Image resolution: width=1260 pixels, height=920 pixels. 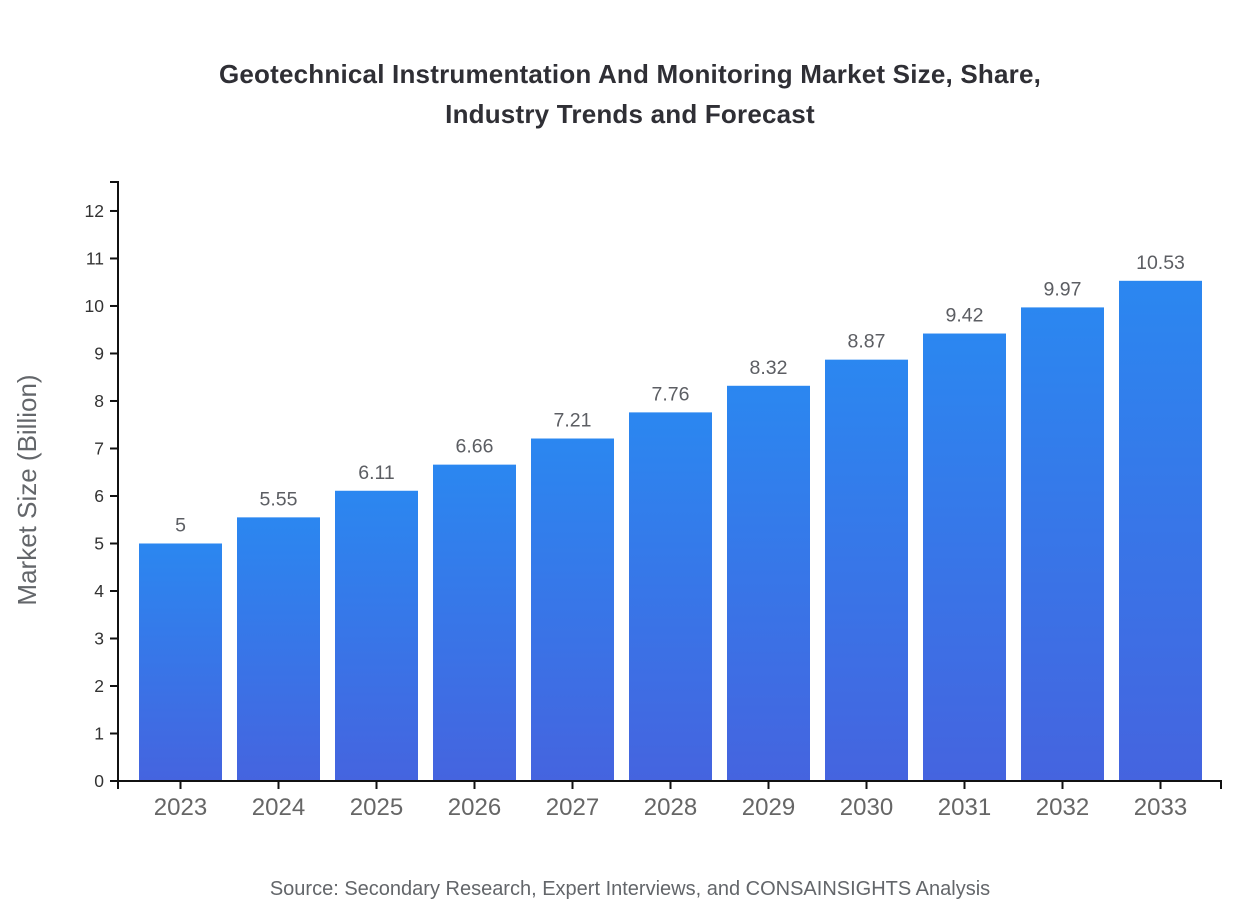 I want to click on bar-2027, so click(x=572, y=609).